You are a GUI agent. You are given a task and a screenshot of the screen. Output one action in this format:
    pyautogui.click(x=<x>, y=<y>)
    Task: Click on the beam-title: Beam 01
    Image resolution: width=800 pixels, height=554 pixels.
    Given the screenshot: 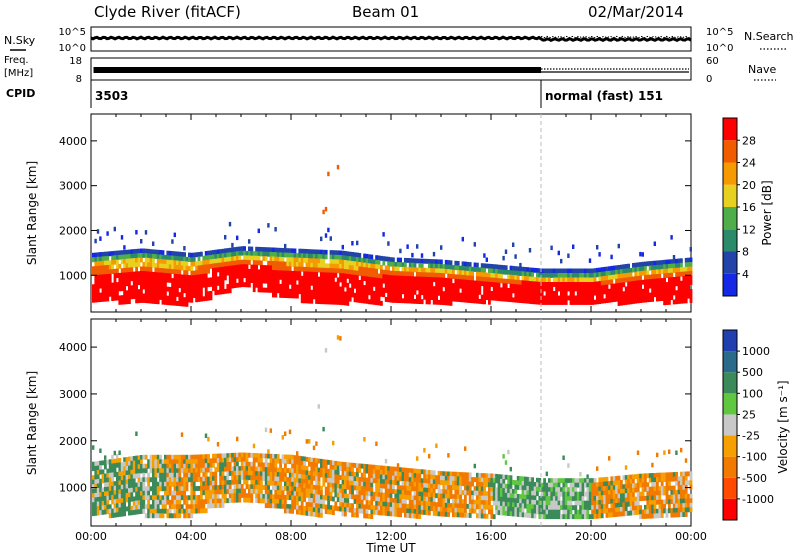 What is the action you would take?
    pyautogui.click(x=385, y=12)
    